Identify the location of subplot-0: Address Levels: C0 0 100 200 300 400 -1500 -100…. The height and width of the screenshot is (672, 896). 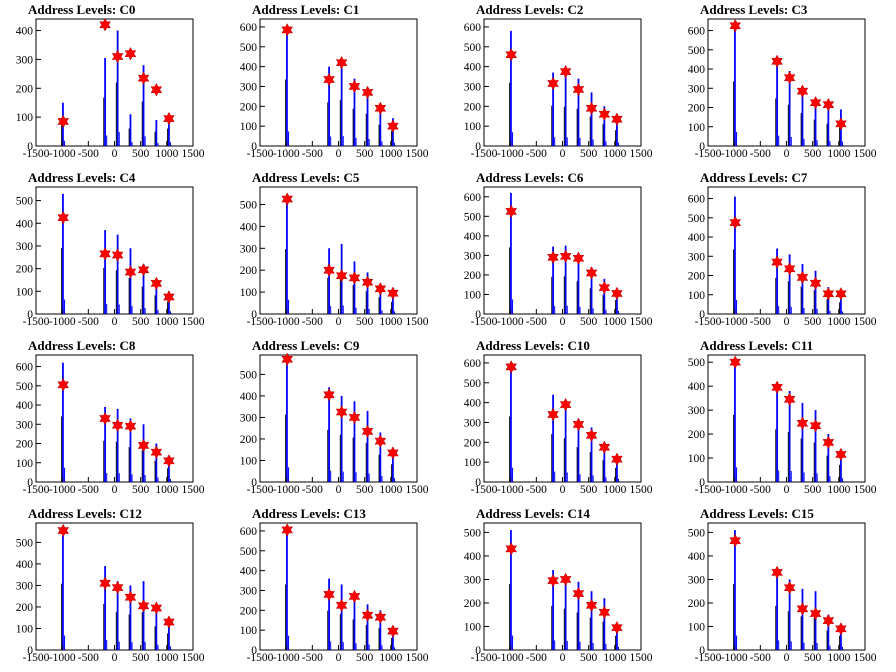
(110, 81).